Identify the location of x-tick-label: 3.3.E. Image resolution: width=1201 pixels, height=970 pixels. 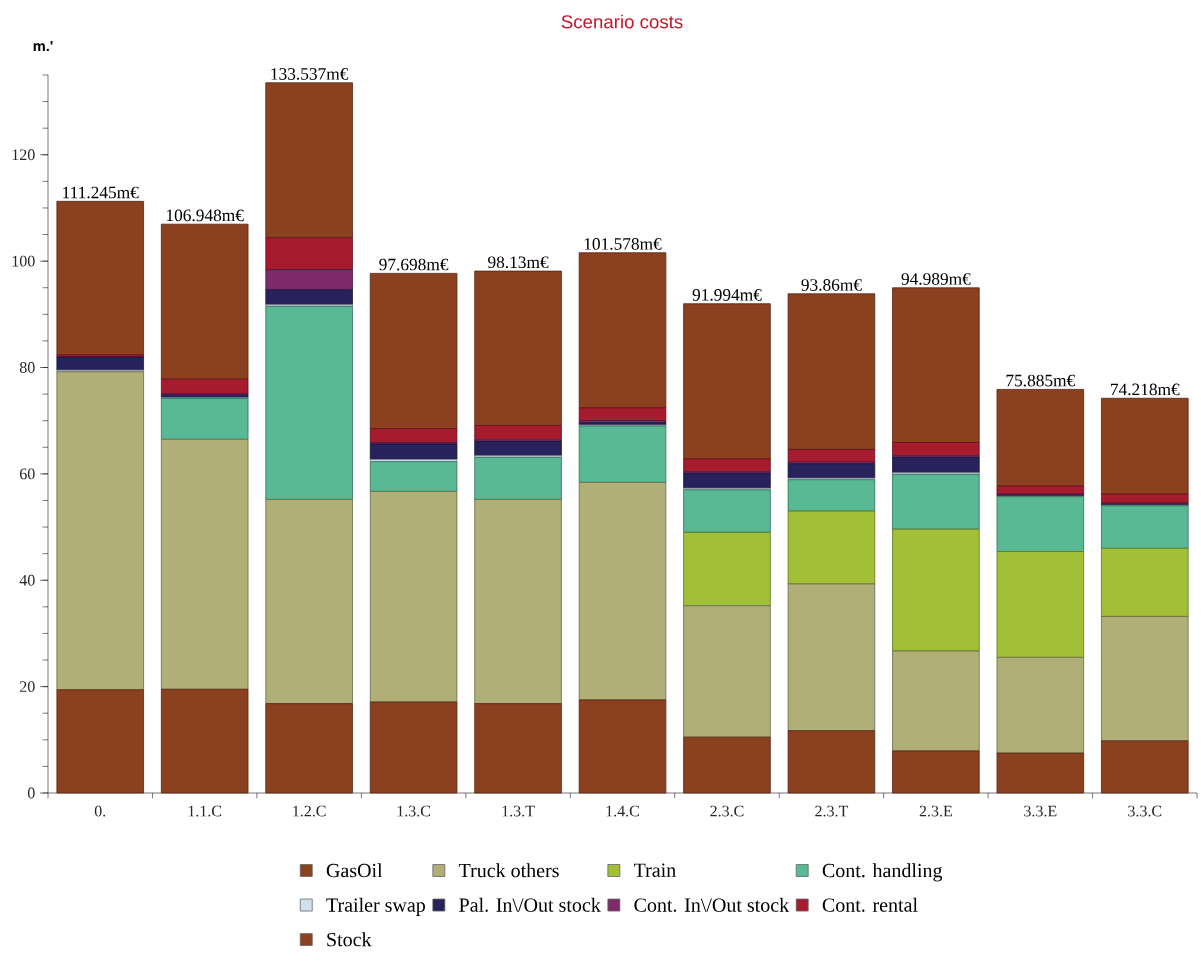
(1040, 811).